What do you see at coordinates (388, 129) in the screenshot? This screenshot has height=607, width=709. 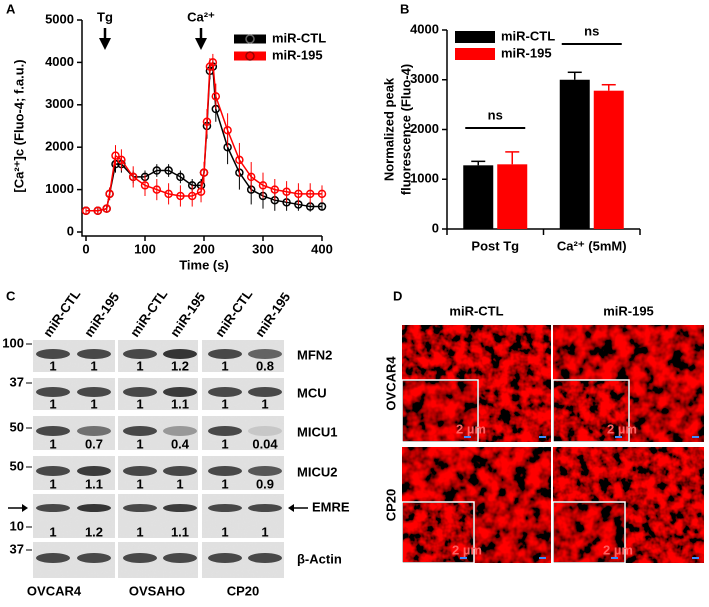 I see `y-axis-label: Normalized peak` at bounding box center [388, 129].